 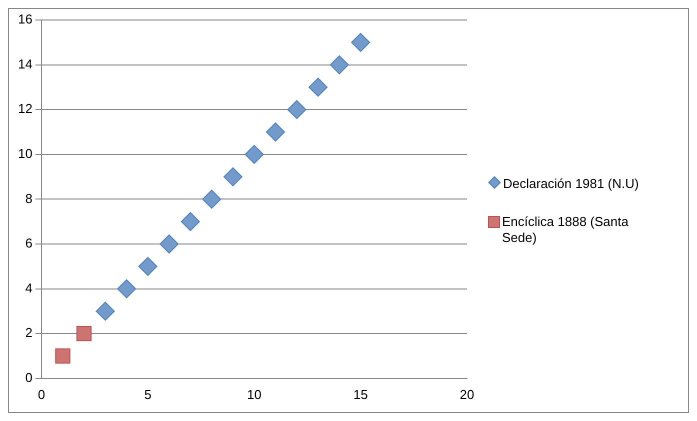 What do you see at coordinates (148, 394) in the screenshot?
I see `x-tick-label: 5` at bounding box center [148, 394].